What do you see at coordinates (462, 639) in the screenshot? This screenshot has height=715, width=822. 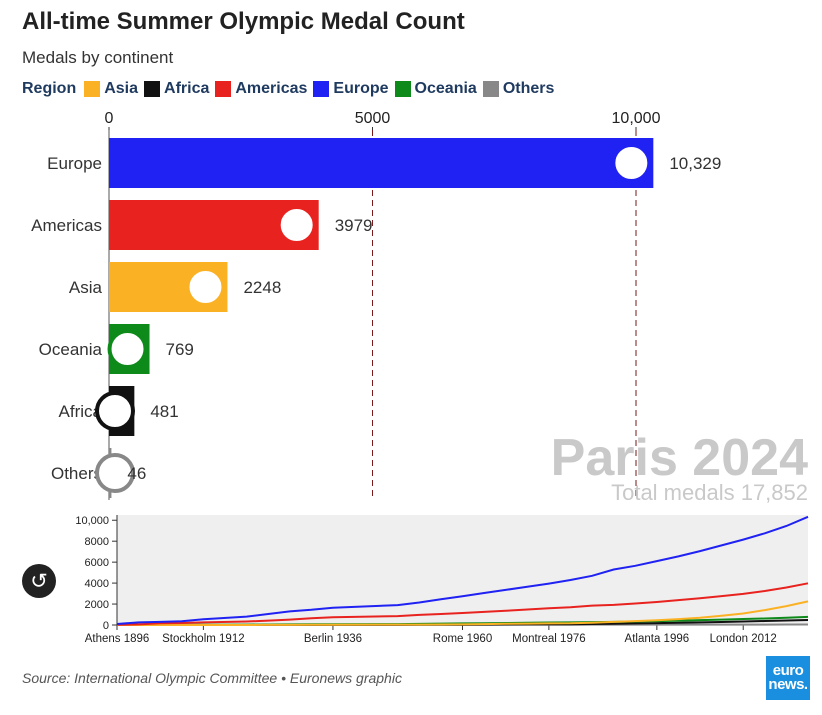 I see `x-tick-label: Rome 1960` at bounding box center [462, 639].